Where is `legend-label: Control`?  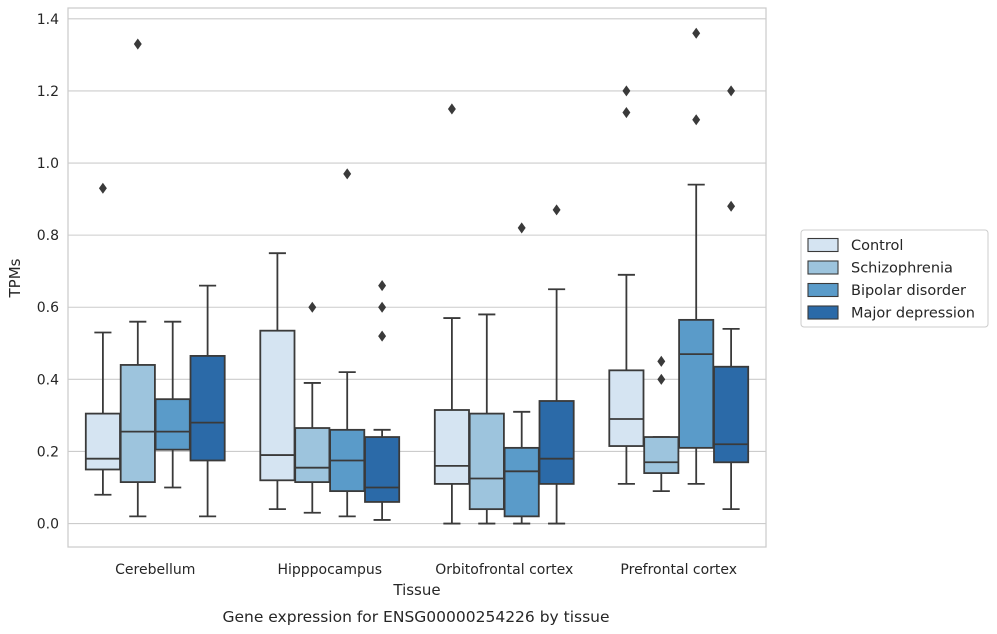 legend-label: Control is located at coordinates (877, 246).